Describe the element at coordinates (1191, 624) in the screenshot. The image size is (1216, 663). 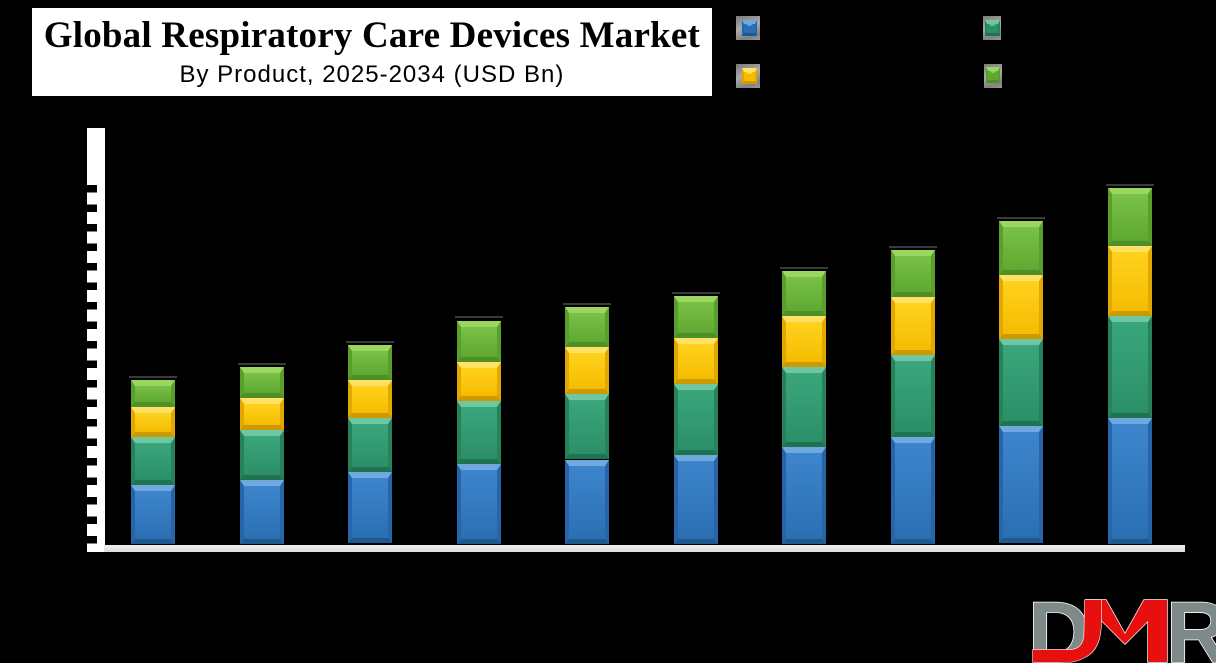
I see `svg-text: R` at that location.